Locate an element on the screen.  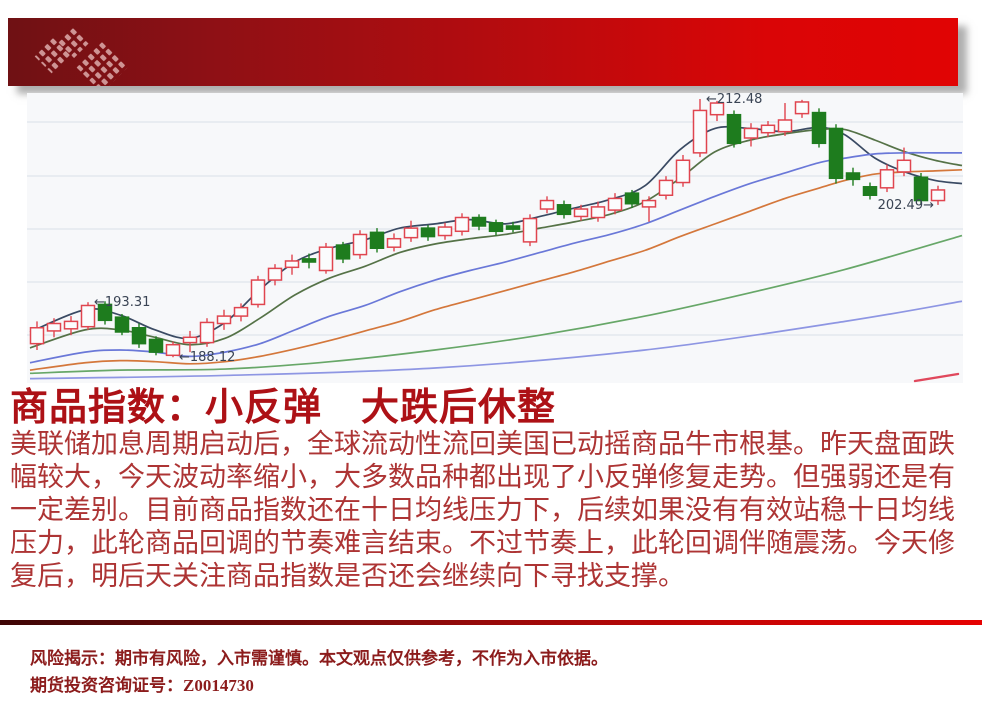
svg-text: ←188.12 is located at coordinates (207, 357).